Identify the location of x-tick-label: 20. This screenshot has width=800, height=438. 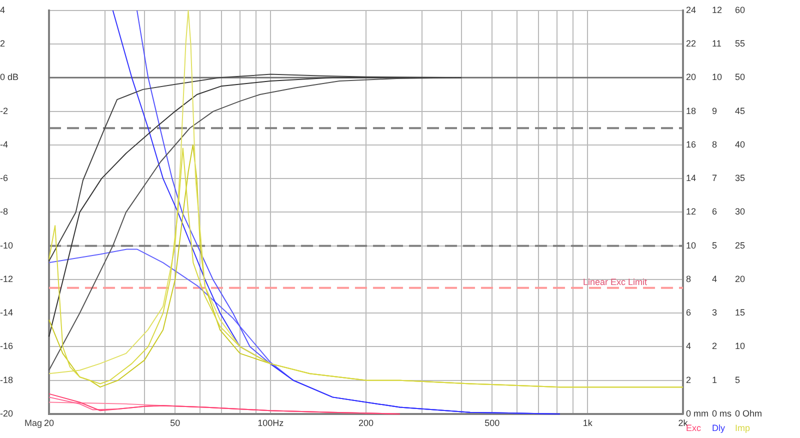
(49, 423).